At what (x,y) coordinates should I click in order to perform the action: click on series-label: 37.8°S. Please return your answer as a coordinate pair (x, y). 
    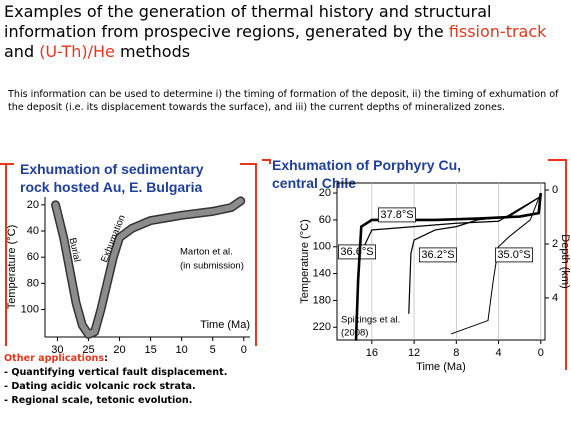
    Looking at the image, I should click on (396, 215).